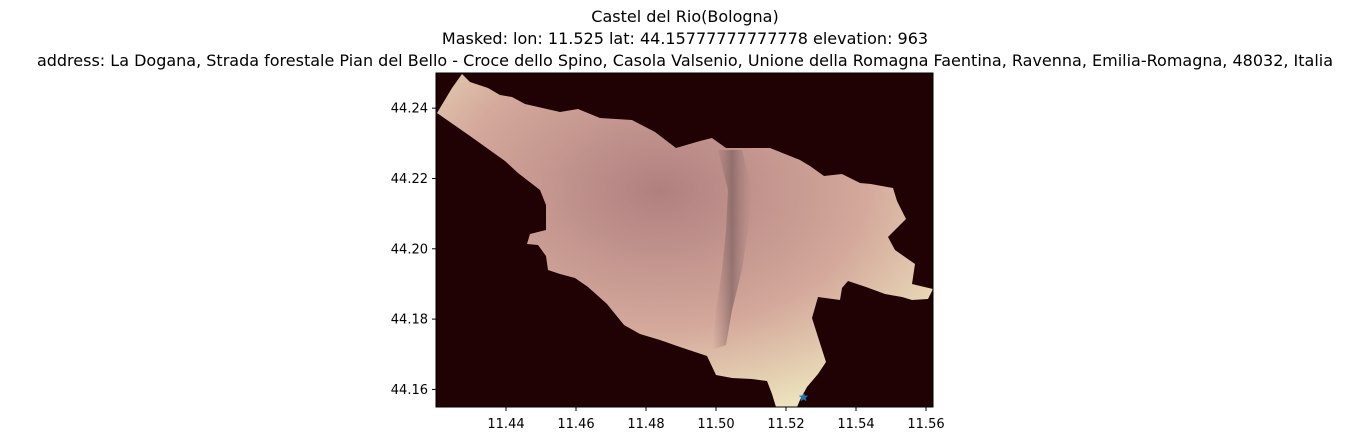  Describe the element at coordinates (732, 250) in the screenshot. I see `valley-shading` at that location.